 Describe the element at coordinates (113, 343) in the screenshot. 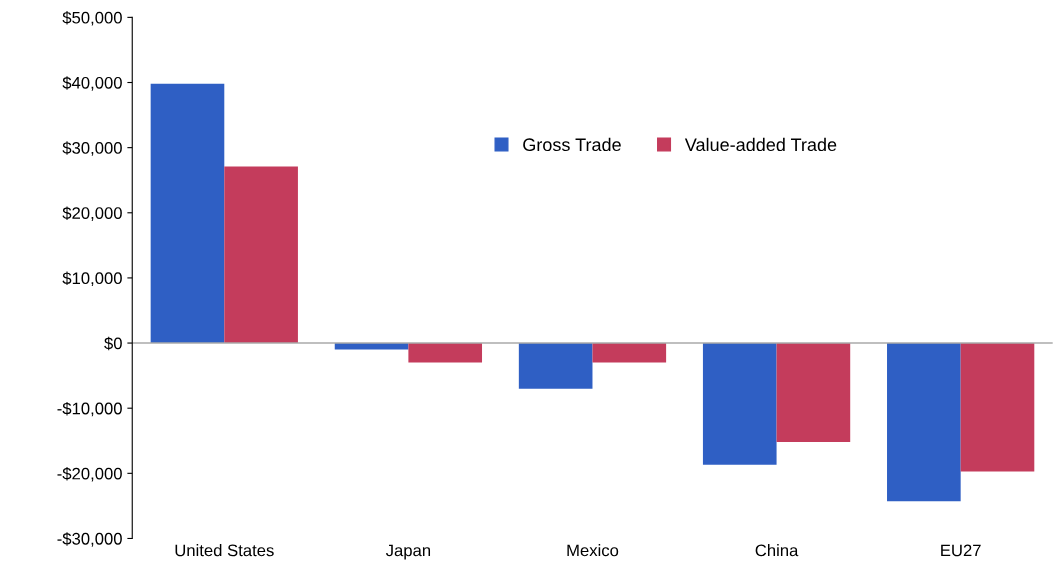

I see `y-tick-label: $0` at that location.